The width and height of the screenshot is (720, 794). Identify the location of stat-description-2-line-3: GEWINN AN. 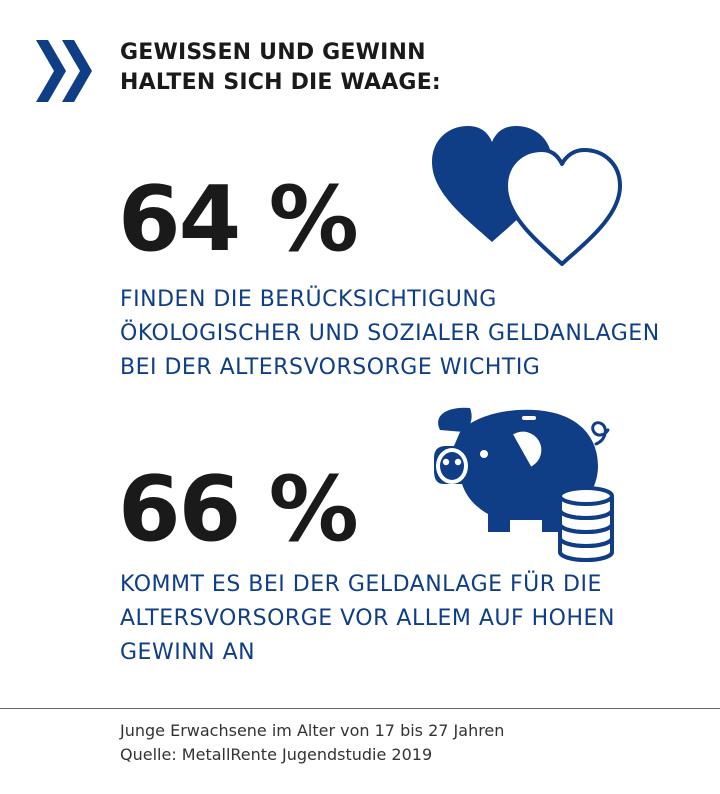
(188, 652).